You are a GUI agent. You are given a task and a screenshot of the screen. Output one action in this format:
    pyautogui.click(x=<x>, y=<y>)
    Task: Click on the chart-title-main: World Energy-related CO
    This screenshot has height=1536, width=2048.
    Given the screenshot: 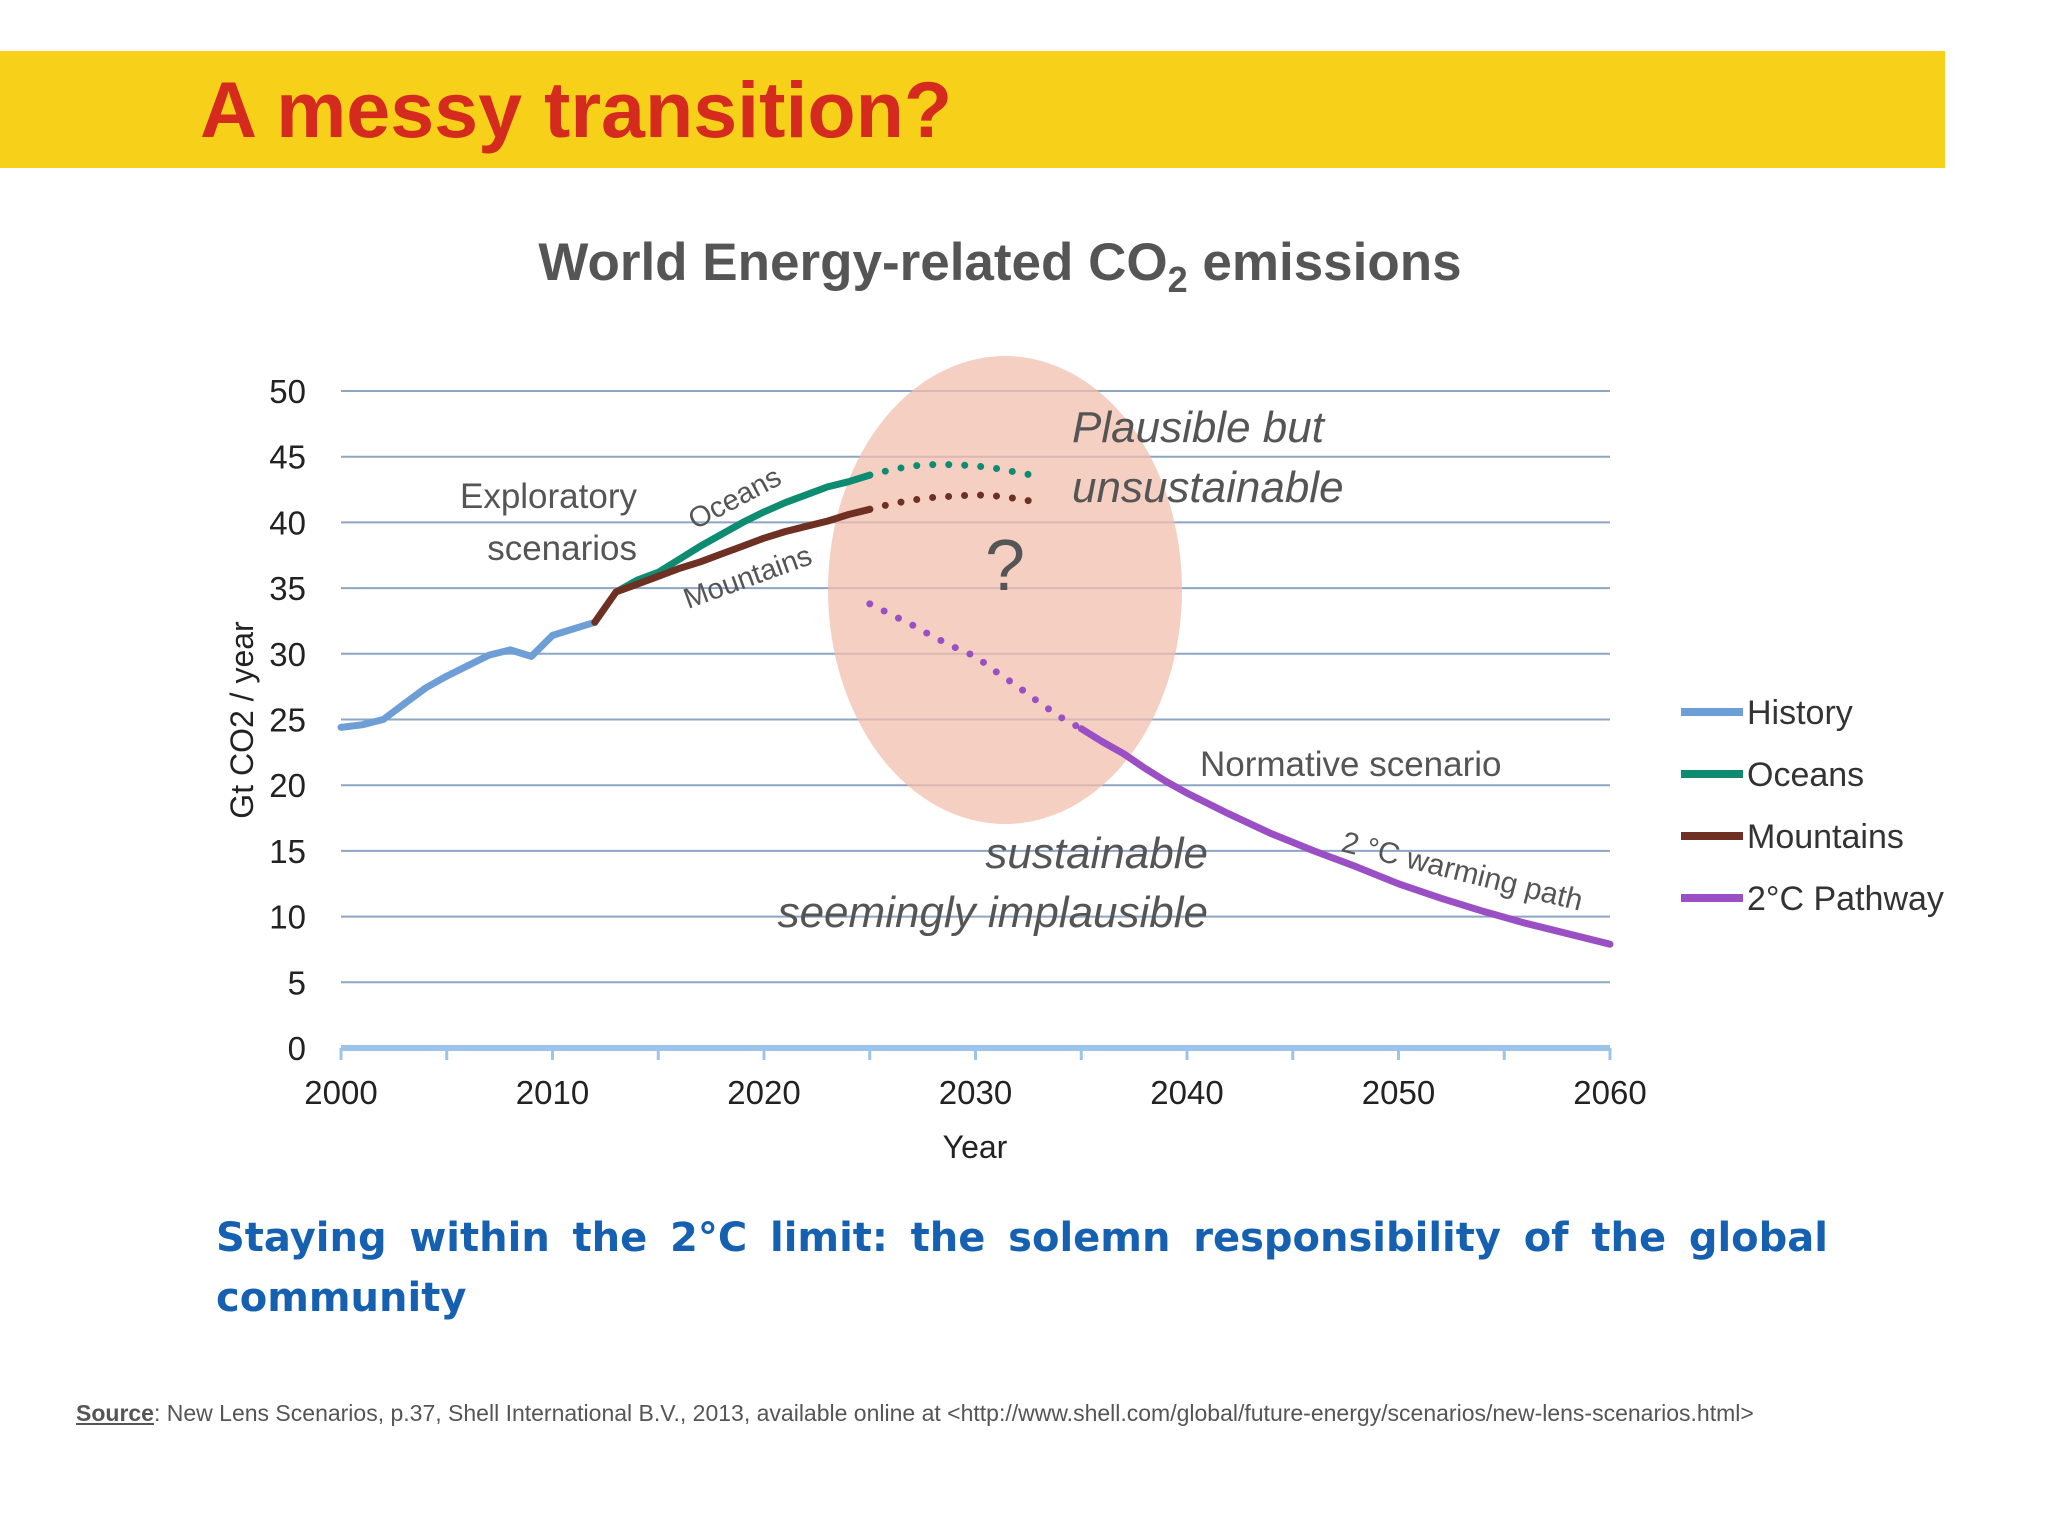 What is the action you would take?
    pyautogui.click(x=853, y=262)
    